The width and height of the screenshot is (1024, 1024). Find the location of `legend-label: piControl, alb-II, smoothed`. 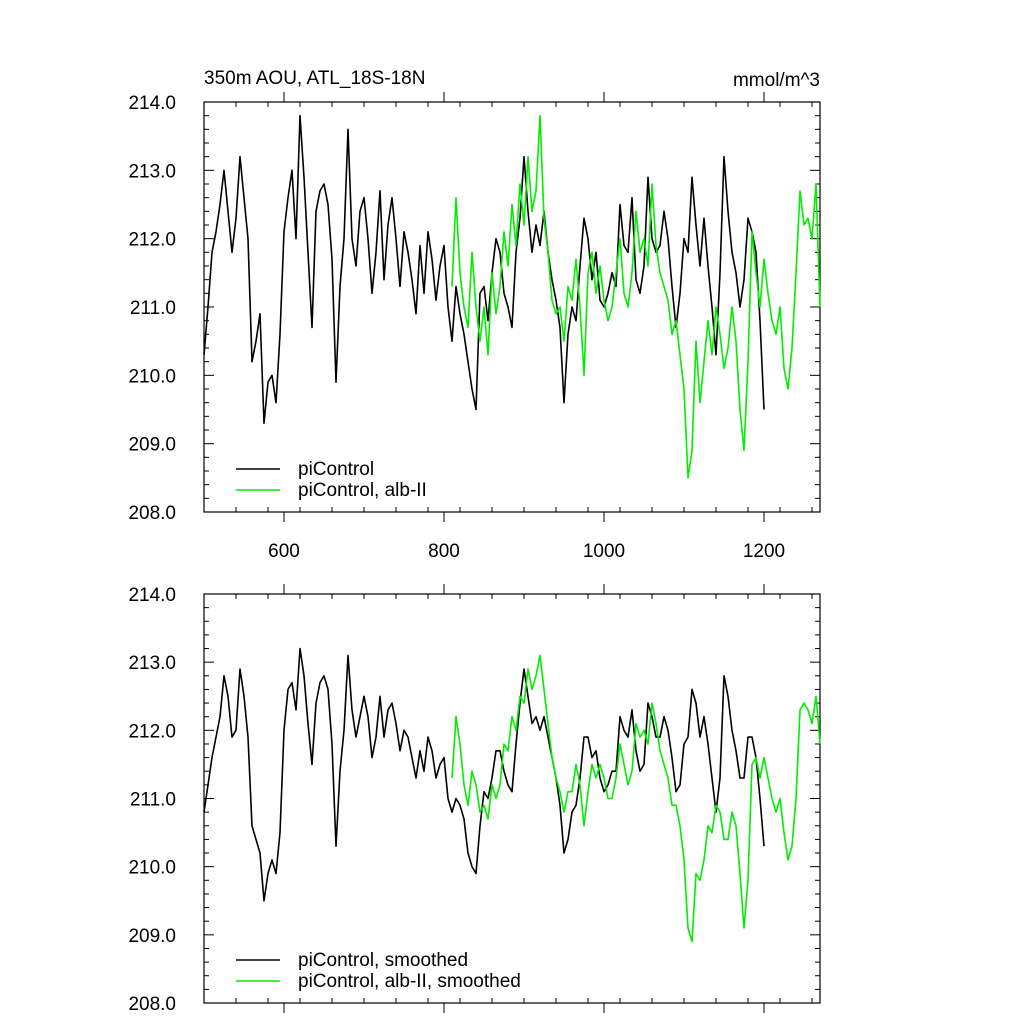

legend-label: piControl, alb-II, smoothed is located at coordinates (409, 981).